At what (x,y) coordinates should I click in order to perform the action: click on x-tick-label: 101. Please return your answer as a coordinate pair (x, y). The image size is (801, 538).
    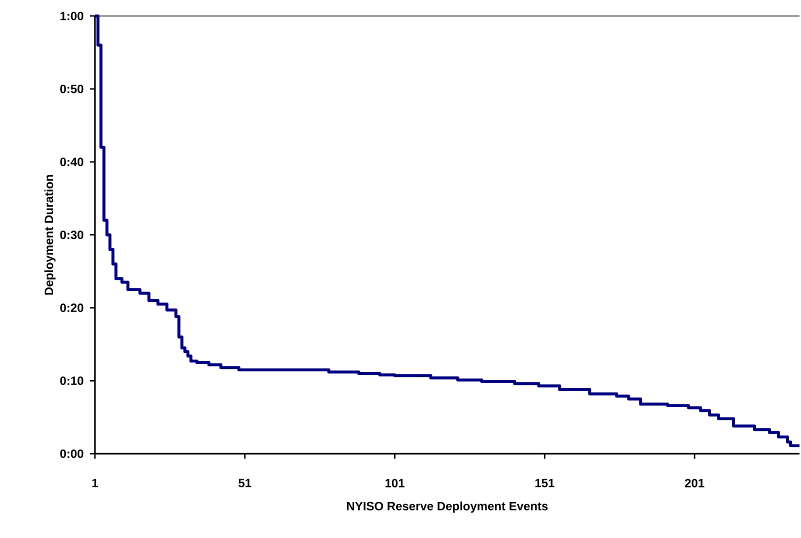
    Looking at the image, I should click on (395, 483).